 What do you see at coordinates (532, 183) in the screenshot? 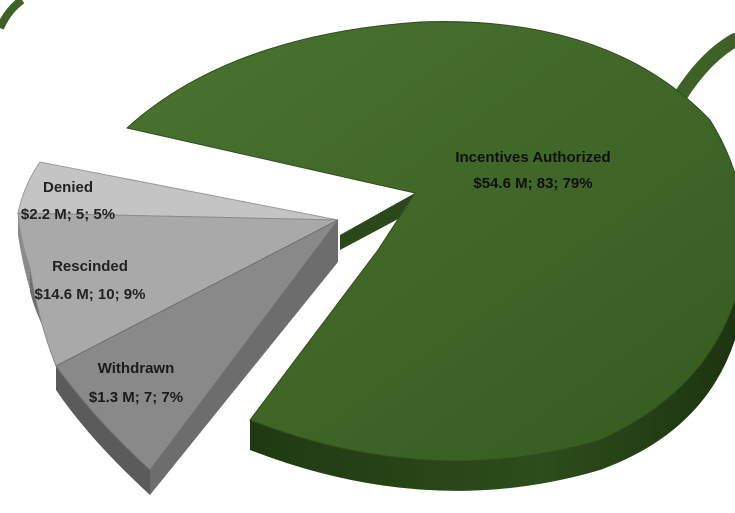
I see `label-value-incentives-authorized: $54.6 M; 83; 79%` at bounding box center [532, 183].